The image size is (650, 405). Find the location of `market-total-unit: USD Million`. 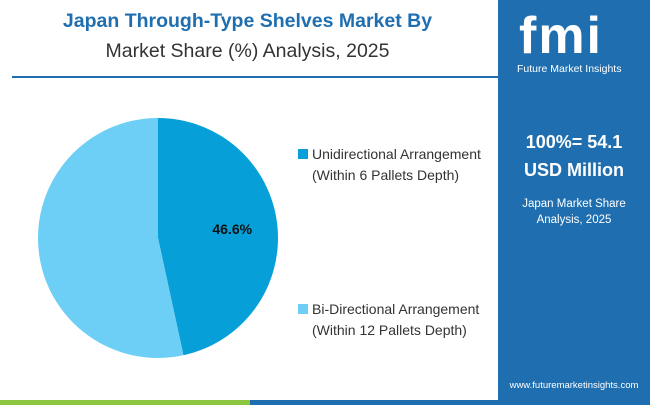

market-total-unit: USD Million is located at coordinates (574, 170).